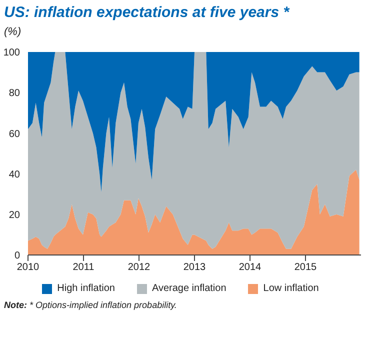  Describe the element at coordinates (14, 174) in the screenshot. I see `y-tick-label: 40` at that location.